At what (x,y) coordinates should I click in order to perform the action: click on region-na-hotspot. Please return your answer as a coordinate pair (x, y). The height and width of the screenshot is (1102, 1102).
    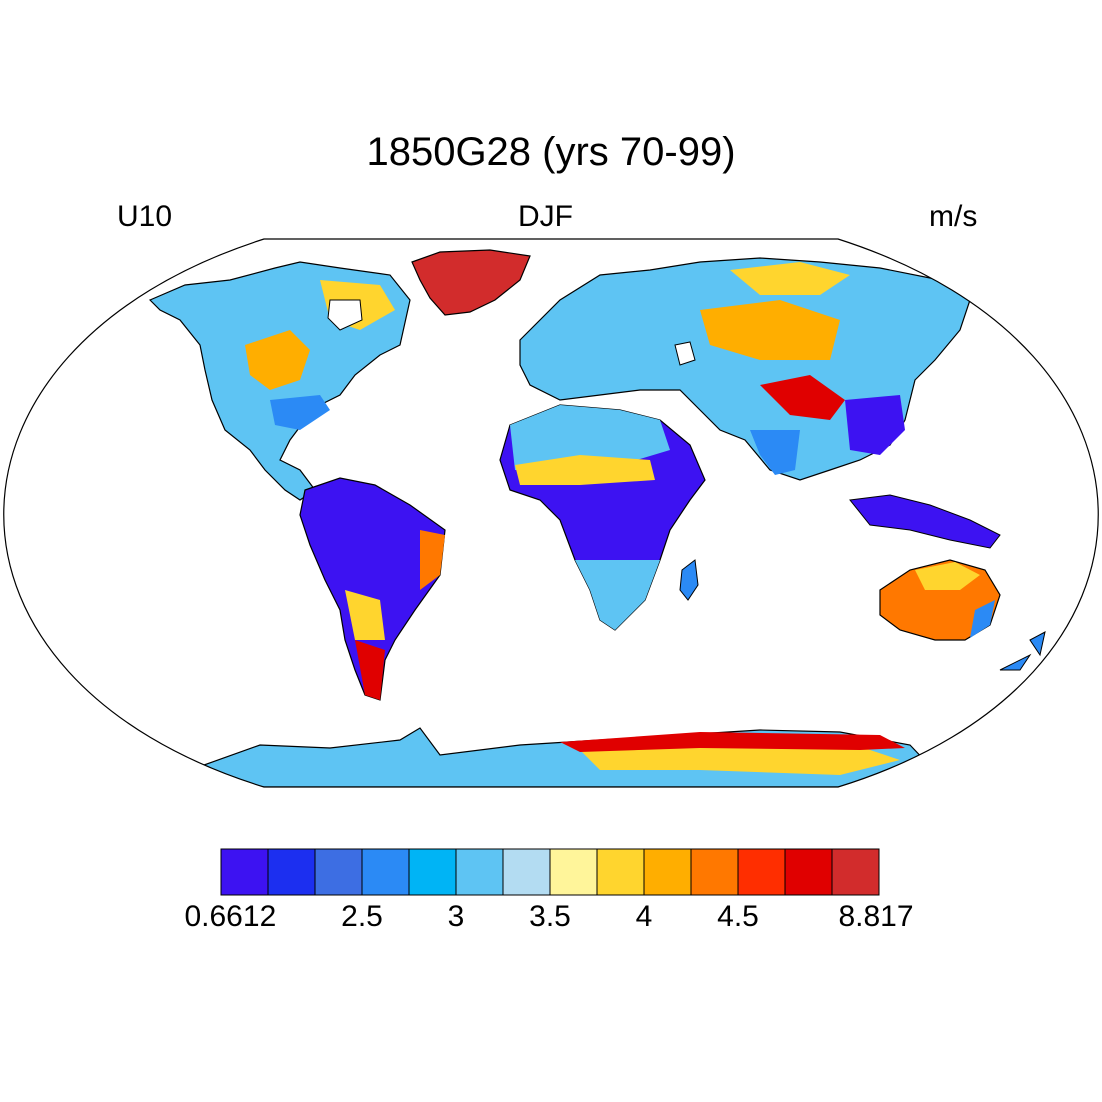
    Looking at the image, I should click on (277, 360).